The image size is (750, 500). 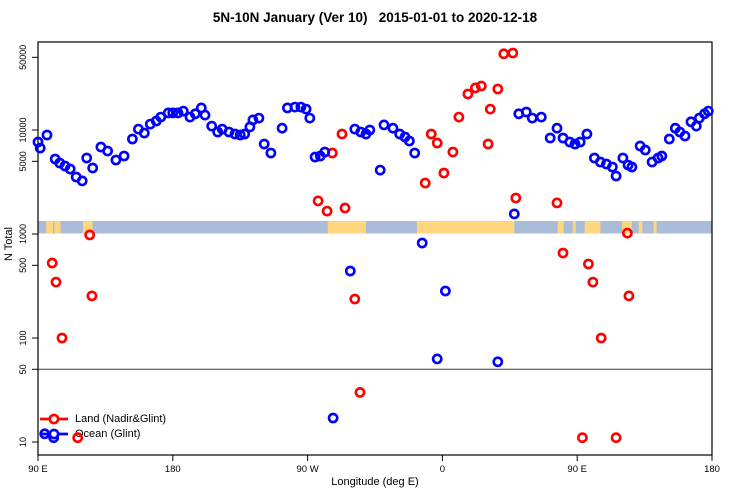 What do you see at coordinates (23, 337) in the screenshot?
I see `y-tick-label: 100` at bounding box center [23, 337].